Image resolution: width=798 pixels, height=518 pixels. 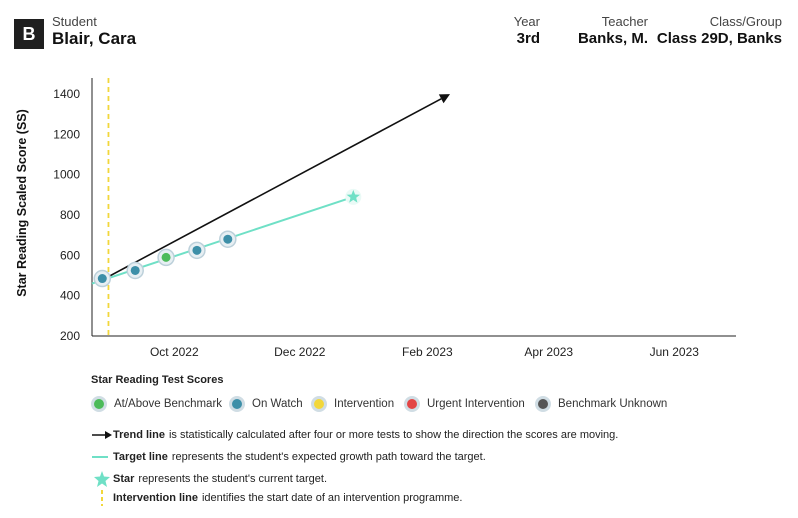 I want to click on y-axis-title: Star Reading Scaled Score (SS), so click(x=22, y=203).